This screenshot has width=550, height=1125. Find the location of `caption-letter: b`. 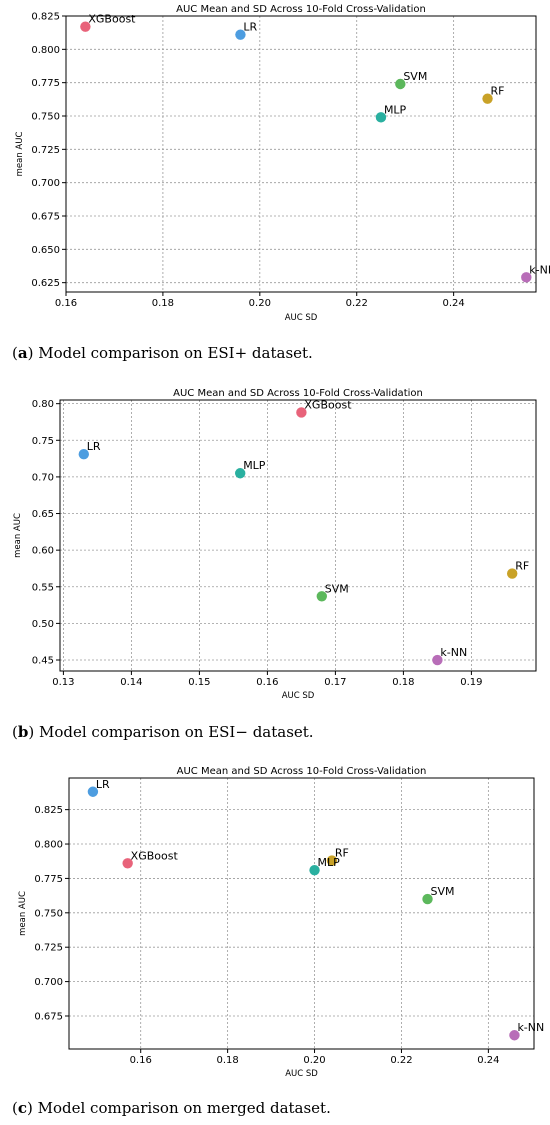

caption-letter: b is located at coordinates (23, 732).